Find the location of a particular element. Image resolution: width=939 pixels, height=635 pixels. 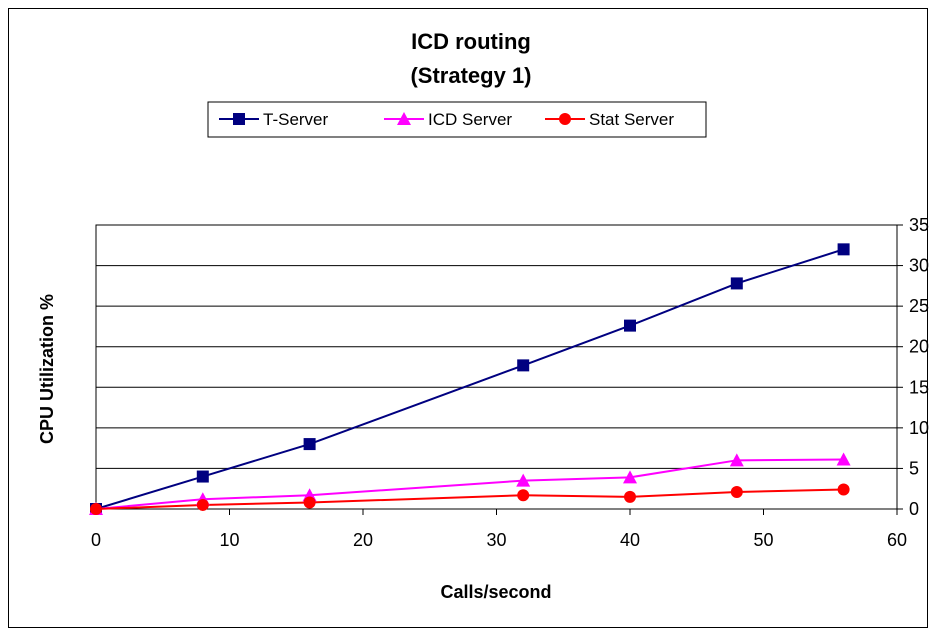

legend-label-stat-server: Stat Server is located at coordinates (631, 119).